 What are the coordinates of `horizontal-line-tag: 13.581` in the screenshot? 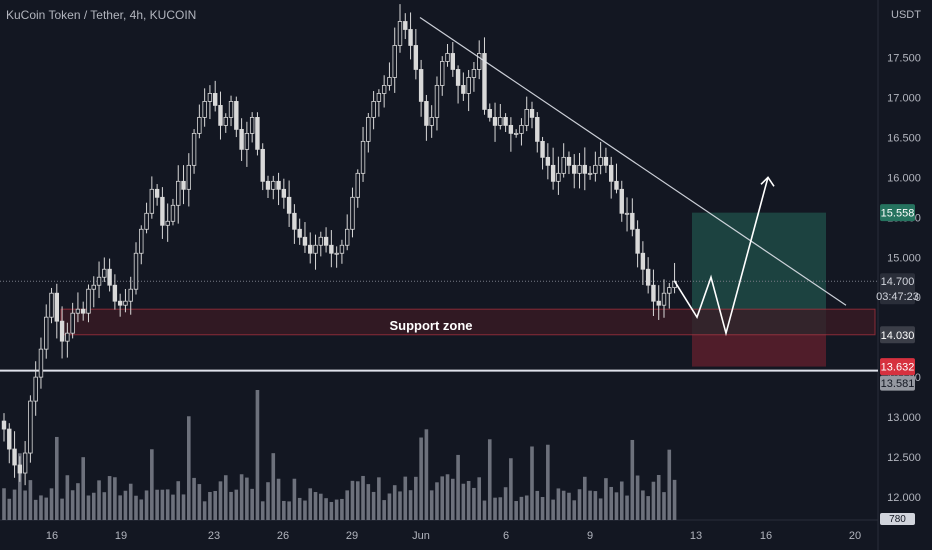 It's located at (897, 383).